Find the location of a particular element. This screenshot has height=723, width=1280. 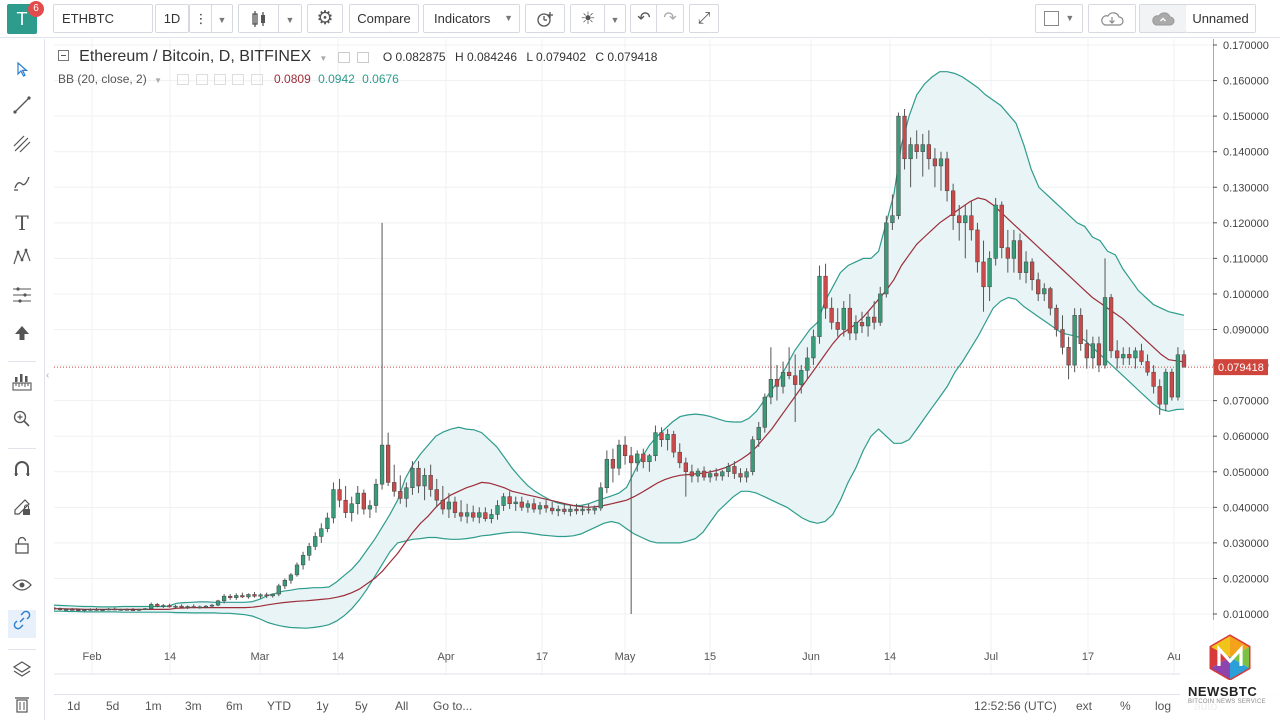

measure-icon is located at coordinates (22, 299).